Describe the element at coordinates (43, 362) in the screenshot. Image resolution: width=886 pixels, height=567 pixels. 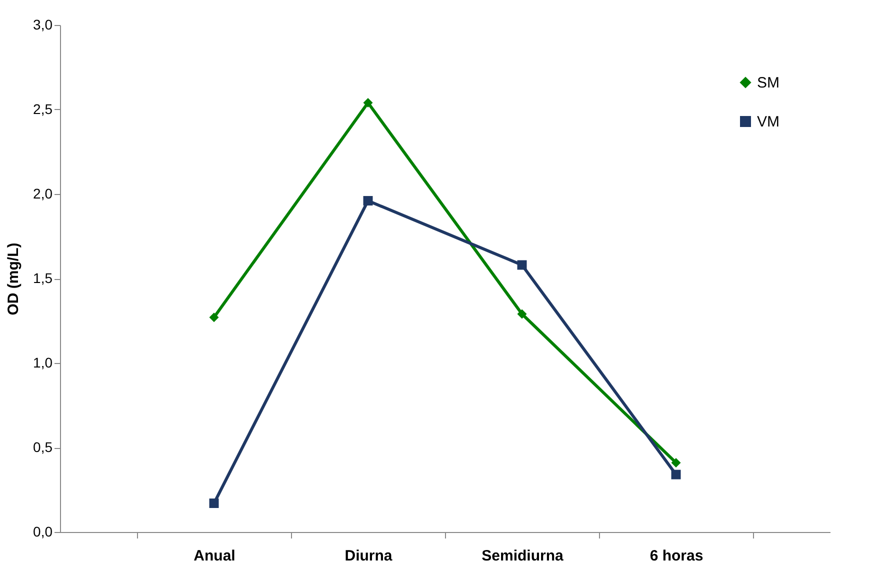
I see `y-tick-label: 1,0` at that location.